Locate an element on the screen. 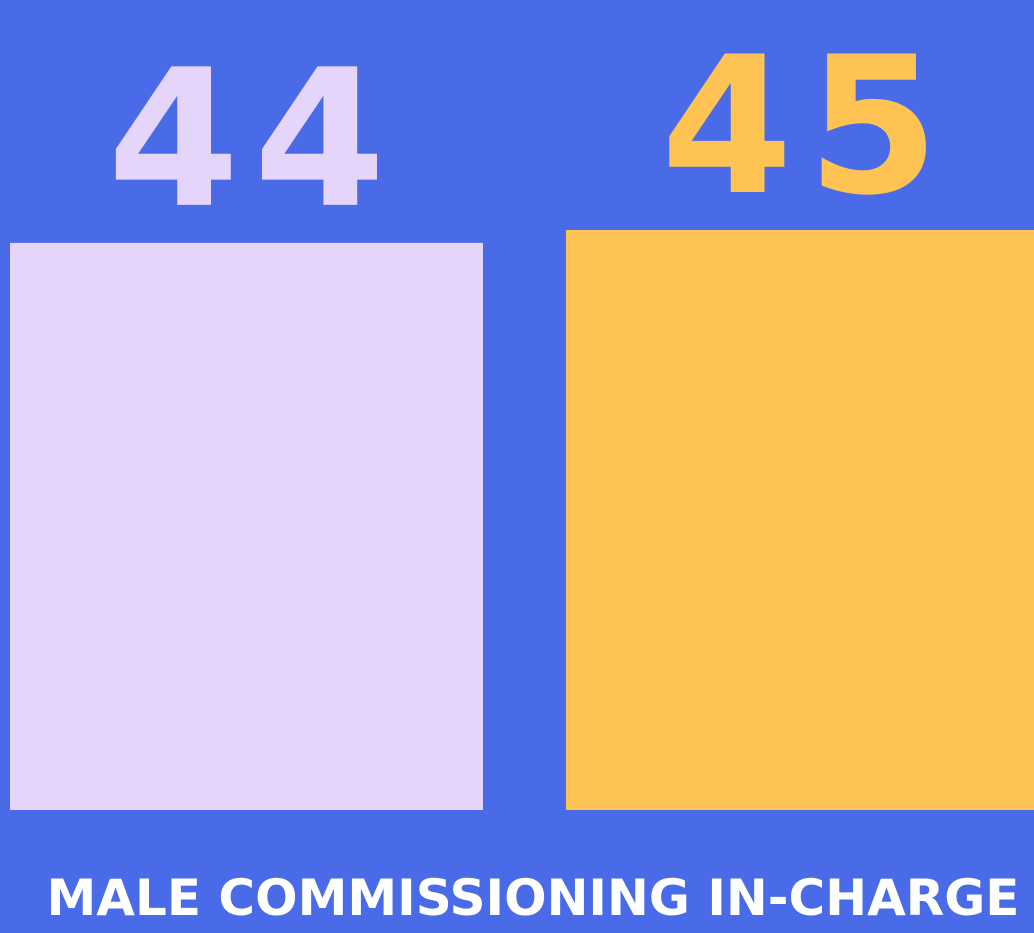 Image resolution: width=1034 pixels, height=933 pixels. chart-title: MALE COMMISSIONING IN-CHARGE is located at coordinates (533, 898).